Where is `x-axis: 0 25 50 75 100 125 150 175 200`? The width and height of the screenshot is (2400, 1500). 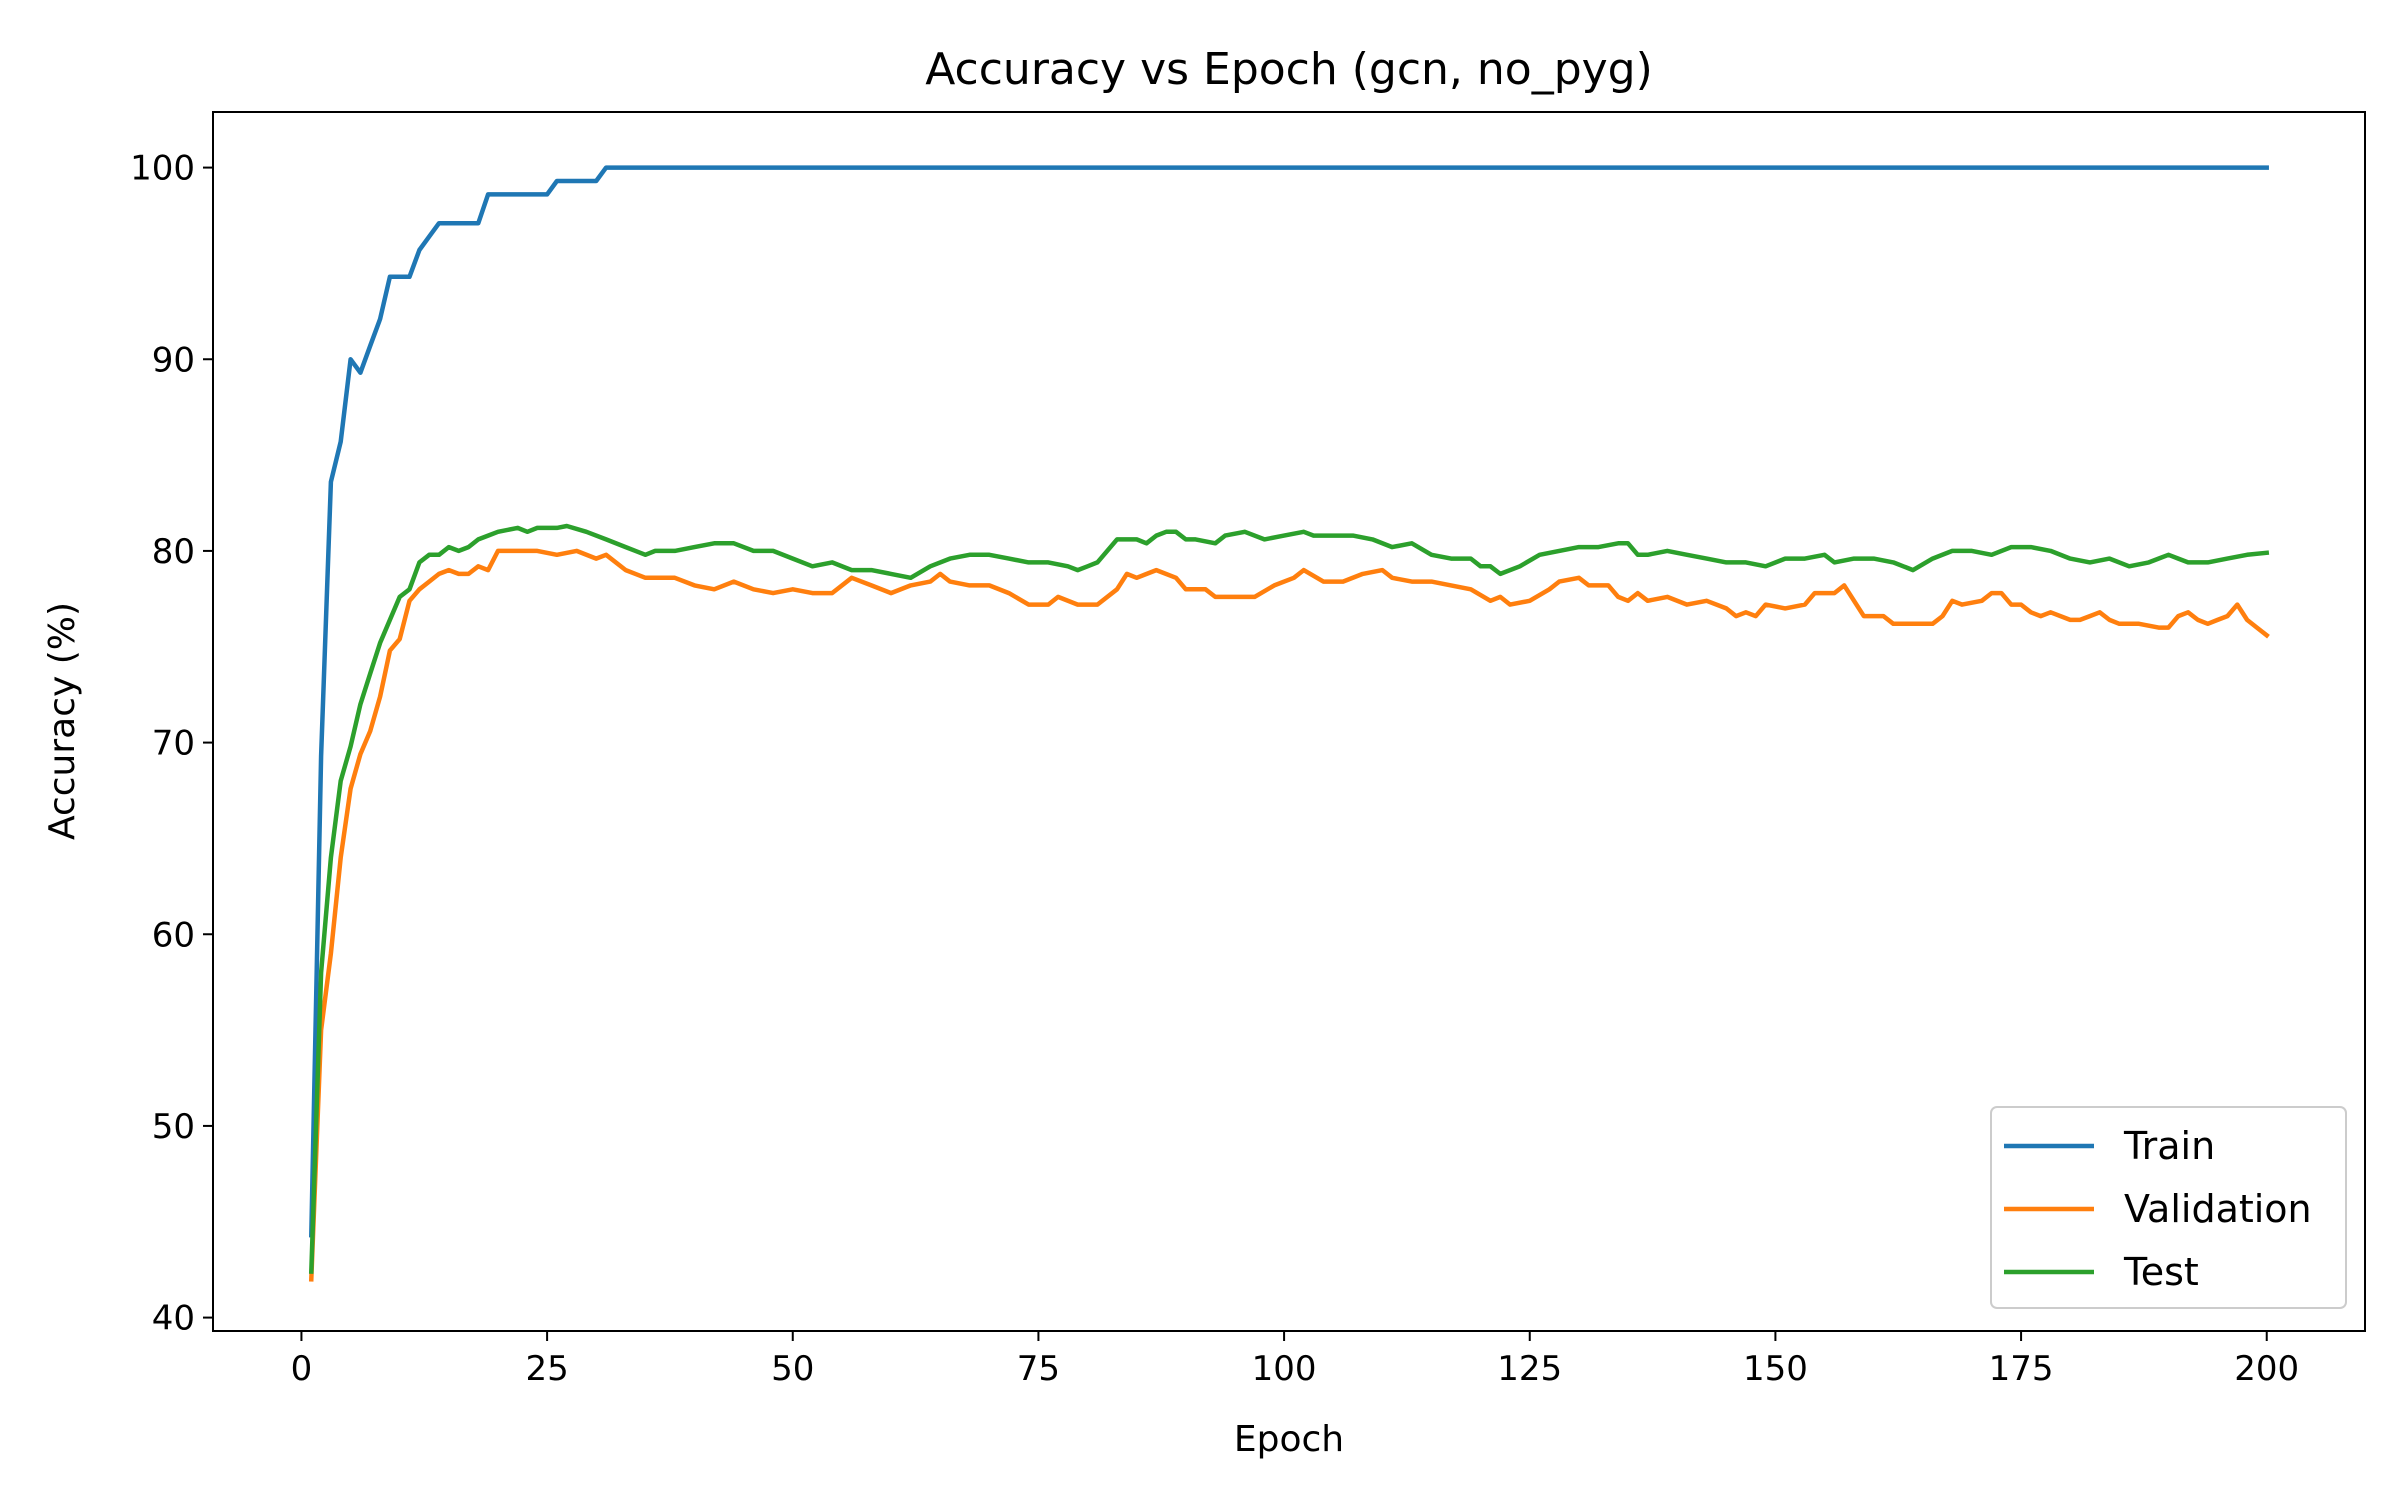 x-axis: 0 25 50 75 100 125 150 175 200 is located at coordinates (1295, 1360).